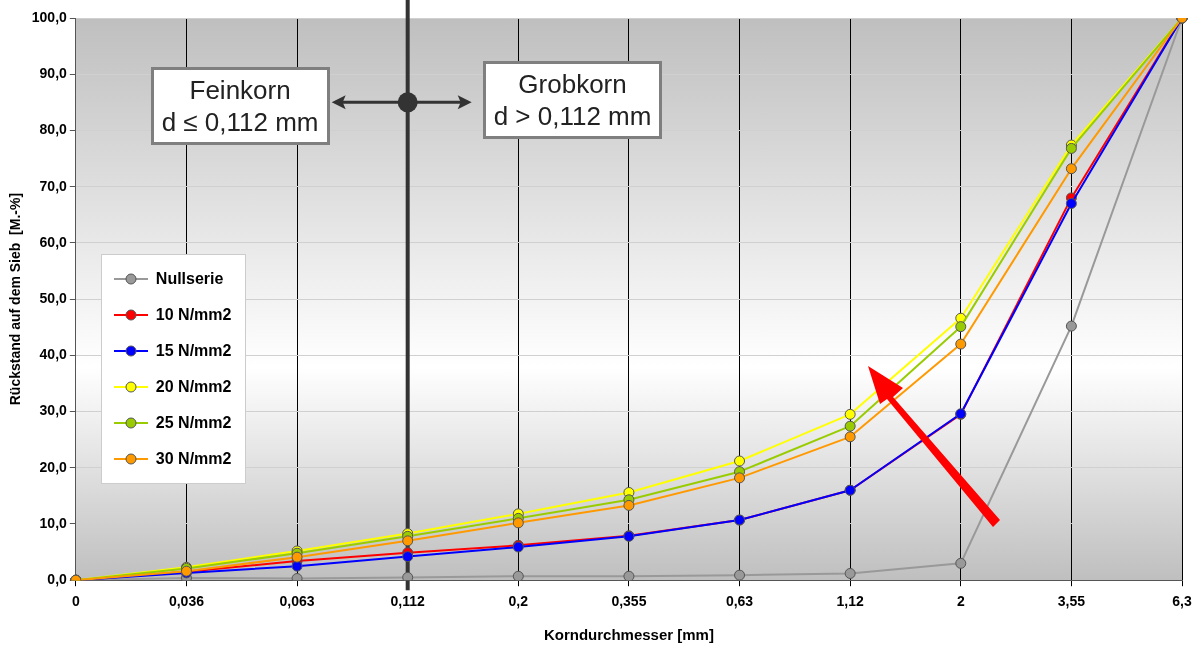  I want to click on legend-label: 15 N/mm2, so click(193, 351).